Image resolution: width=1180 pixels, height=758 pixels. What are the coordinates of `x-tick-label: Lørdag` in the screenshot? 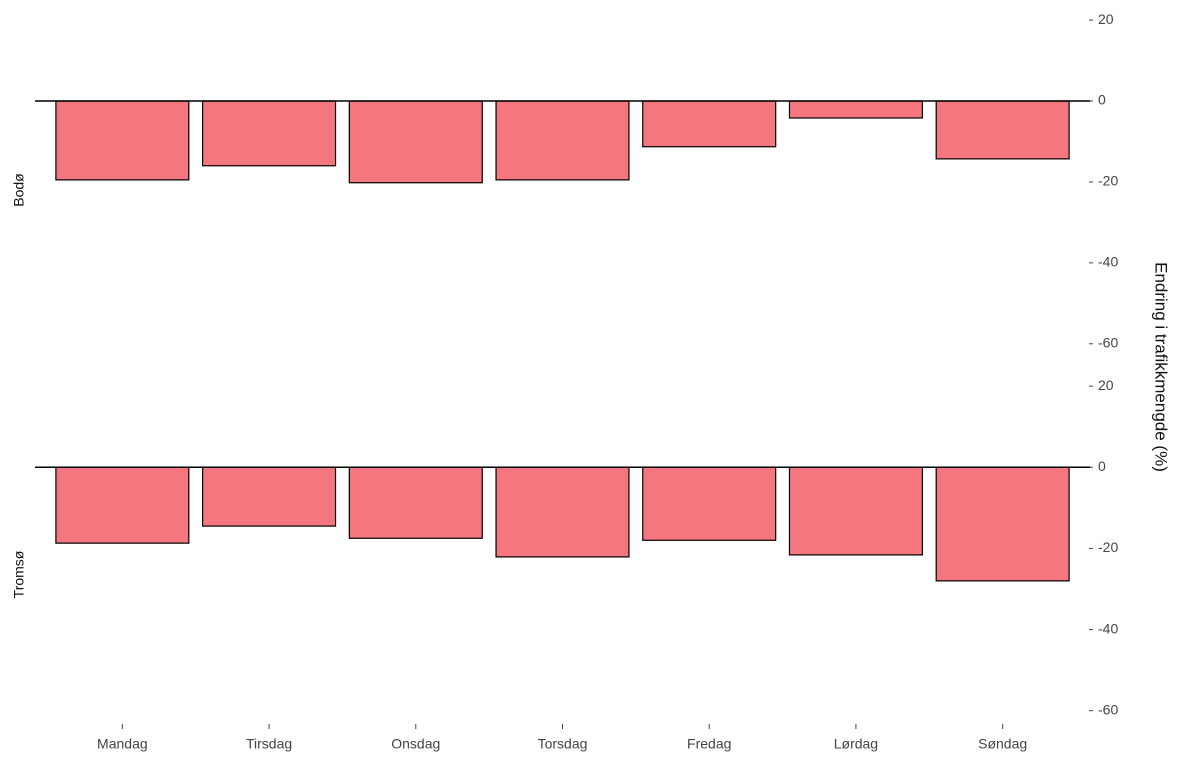 It's located at (856, 744).